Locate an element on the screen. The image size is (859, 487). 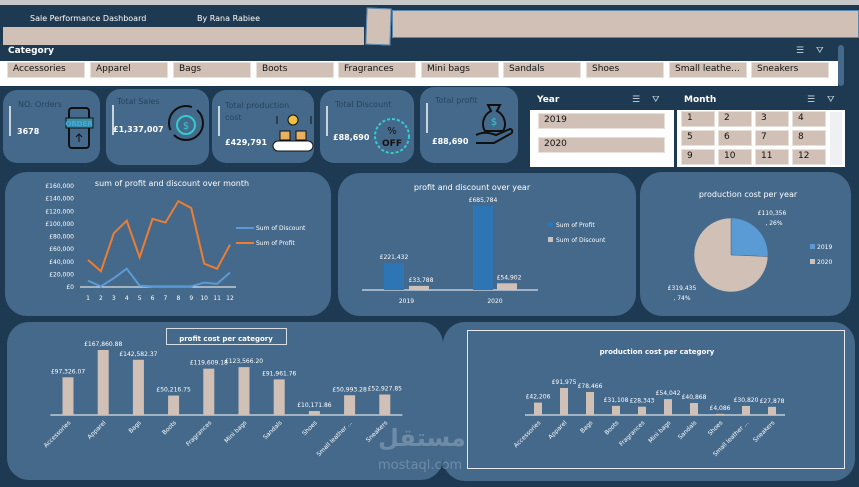
x-tick-label: Mini bags is located at coordinates (235, 431).